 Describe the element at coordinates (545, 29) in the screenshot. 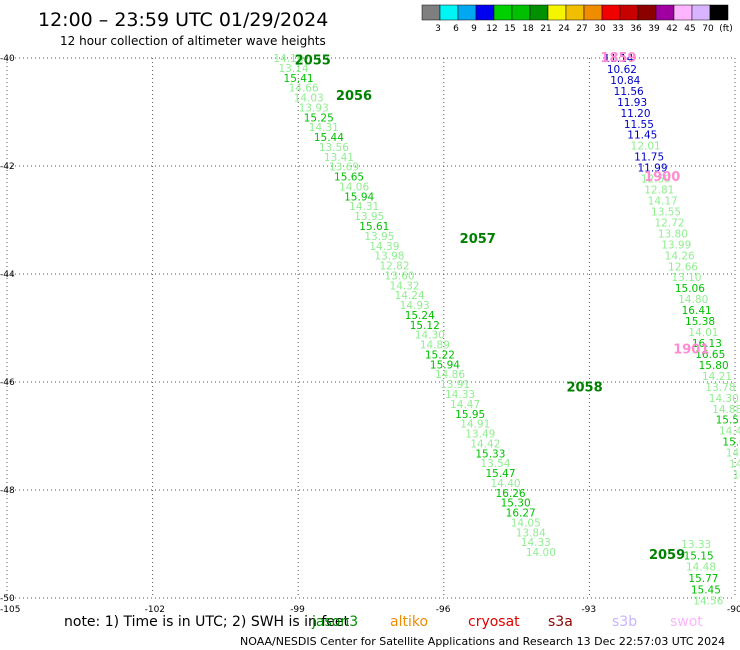

I see `colorbar-label: 21` at that location.